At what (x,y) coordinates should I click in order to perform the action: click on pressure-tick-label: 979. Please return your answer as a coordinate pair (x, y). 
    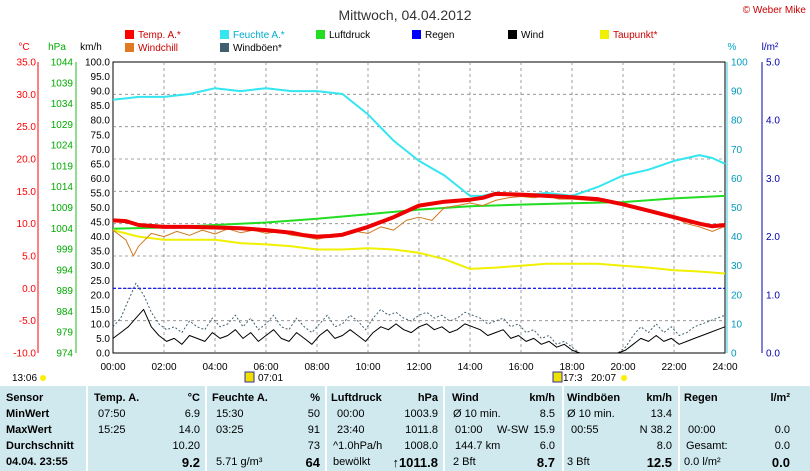
    Looking at the image, I should click on (64, 333).